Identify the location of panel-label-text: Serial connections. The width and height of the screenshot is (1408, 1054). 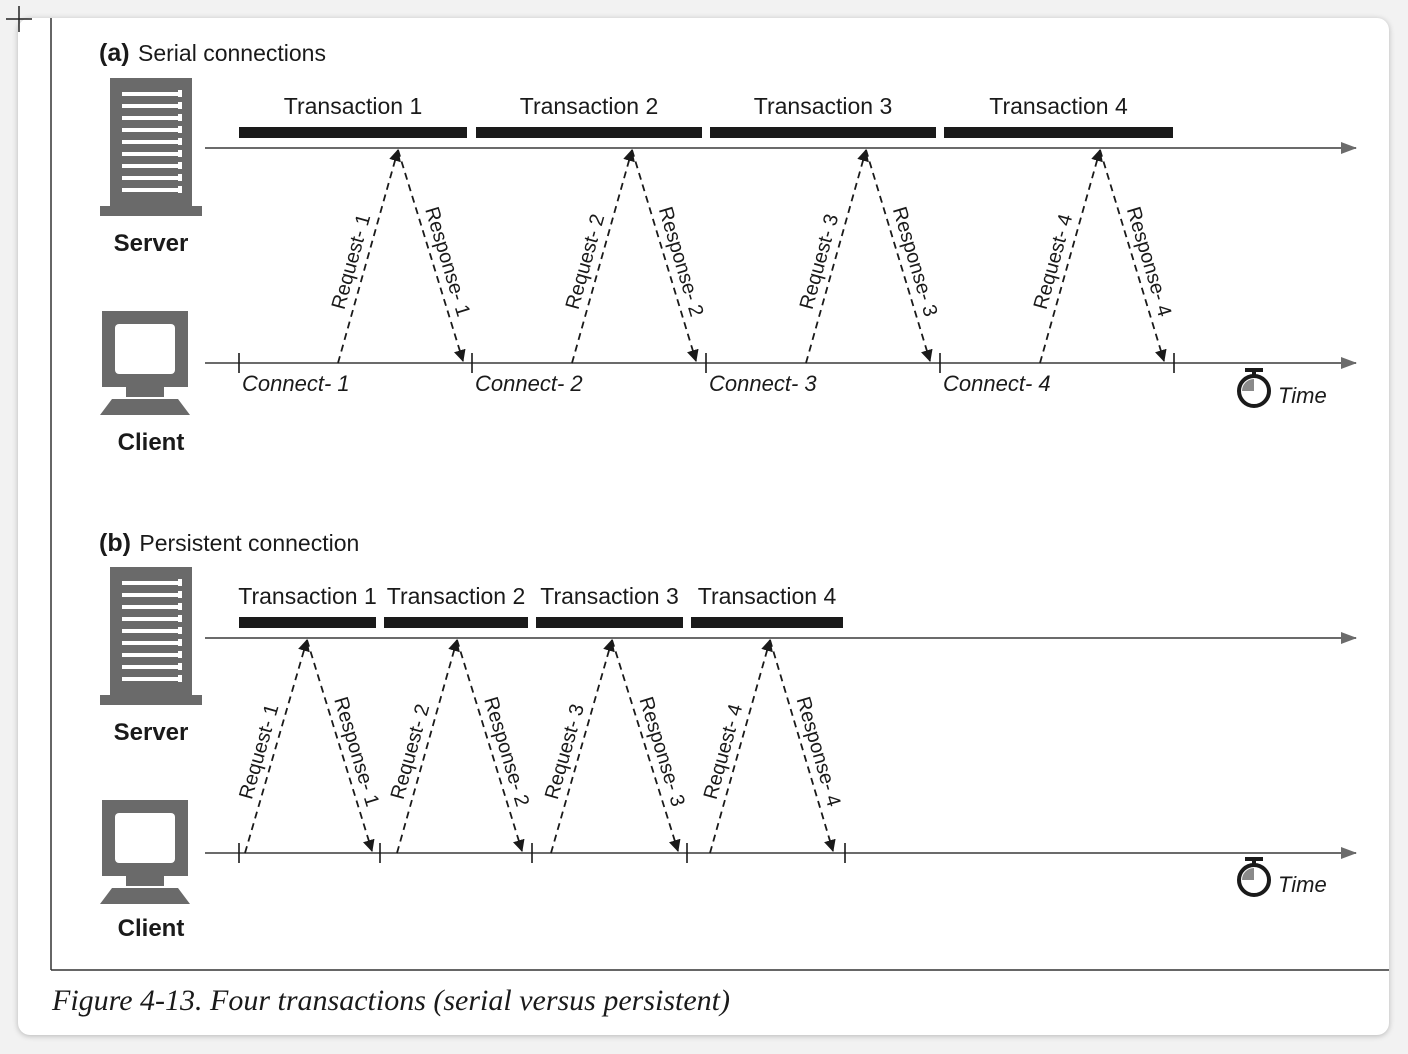
(232, 53).